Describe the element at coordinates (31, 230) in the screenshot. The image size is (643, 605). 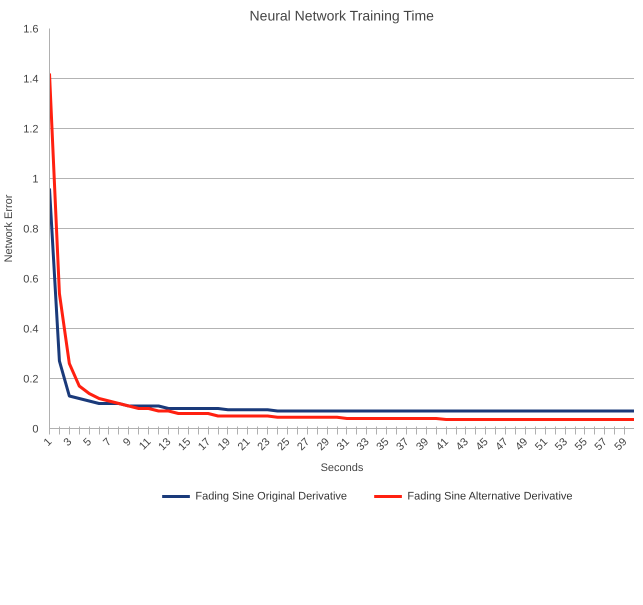
I see `y-tick-label: 0.8` at that location.